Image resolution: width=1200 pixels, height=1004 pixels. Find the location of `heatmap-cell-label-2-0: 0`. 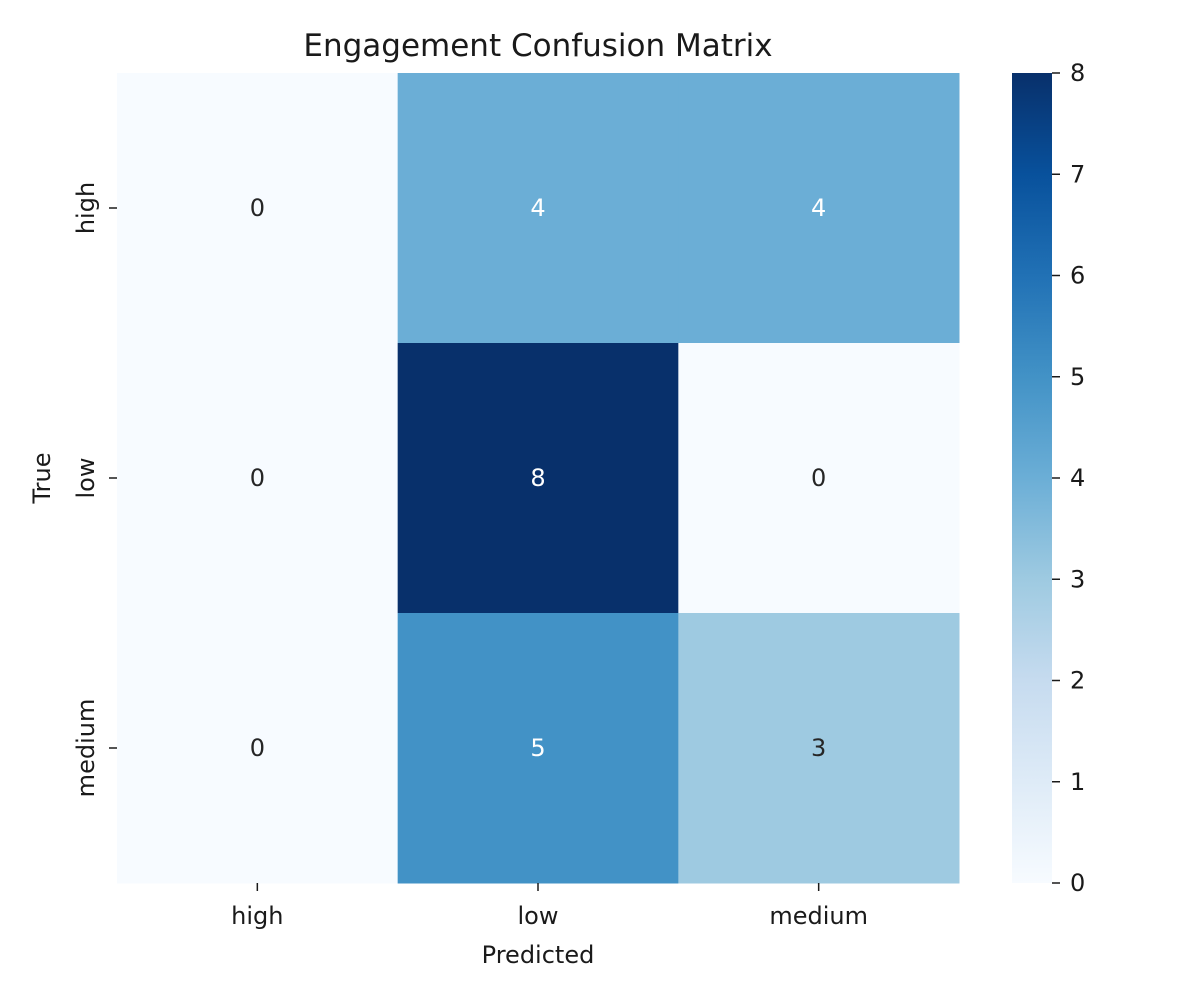

heatmap-cell-label-2-0: 0 is located at coordinates (257, 748).